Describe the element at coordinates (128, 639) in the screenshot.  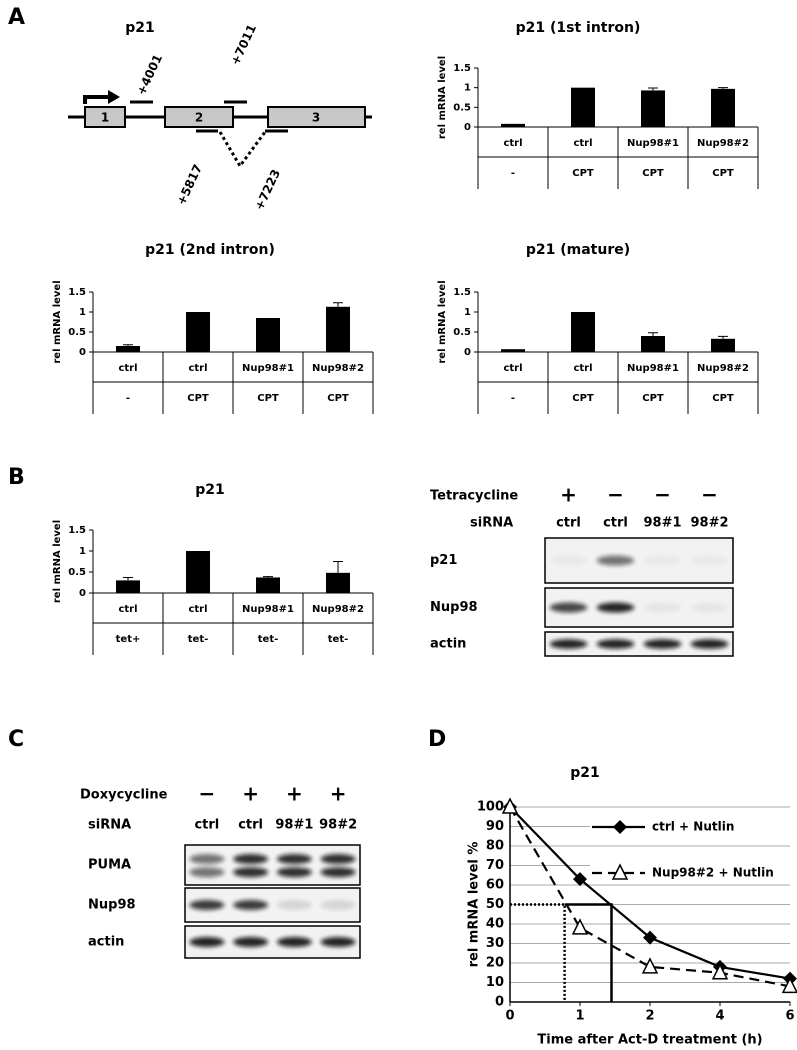
I see `treatment-label: tet+` at that location.